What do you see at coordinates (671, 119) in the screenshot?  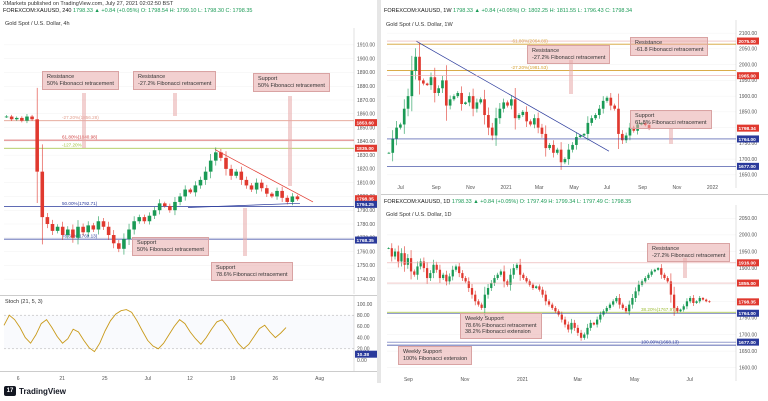 I see `annotation-w-support-61: Support 61.8% Fibonacci retracement` at bounding box center [671, 119].